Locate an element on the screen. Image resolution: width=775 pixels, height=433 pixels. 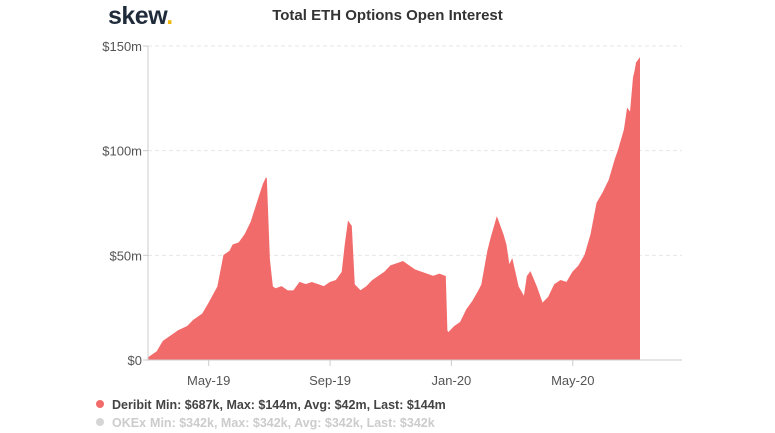
skew-logo: skew. is located at coordinates (140, 16).